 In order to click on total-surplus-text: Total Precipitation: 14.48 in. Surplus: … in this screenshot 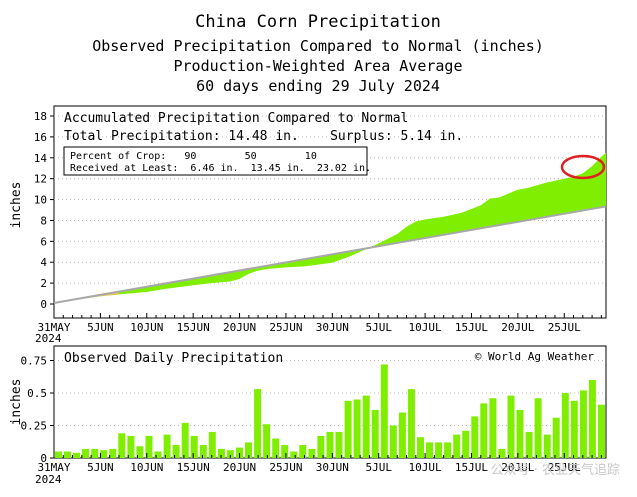, I will do `click(263, 136)`.